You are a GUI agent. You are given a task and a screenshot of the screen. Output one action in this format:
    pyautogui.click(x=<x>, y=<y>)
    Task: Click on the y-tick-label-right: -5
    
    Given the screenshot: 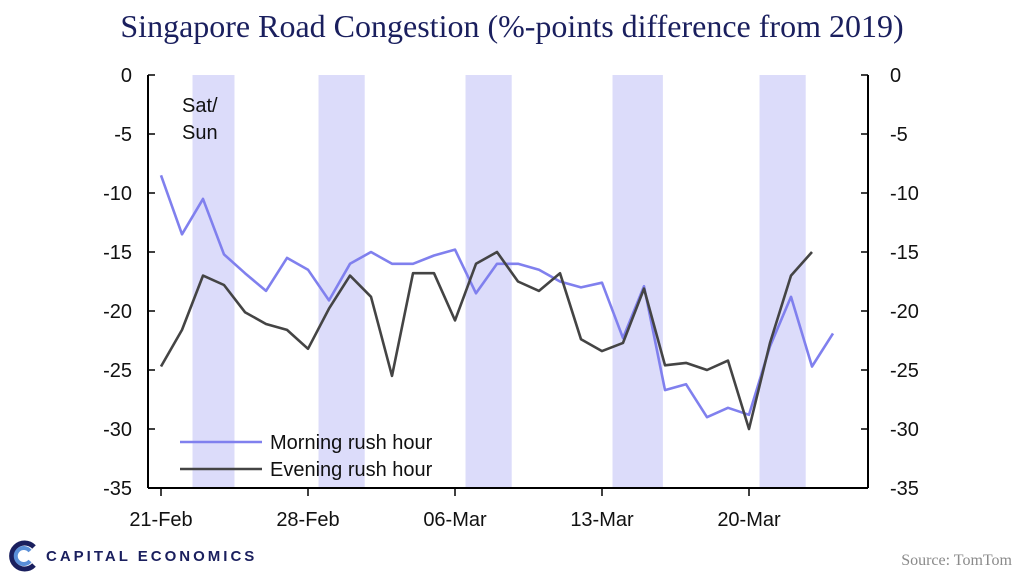 What is the action you would take?
    pyautogui.click(x=899, y=135)
    